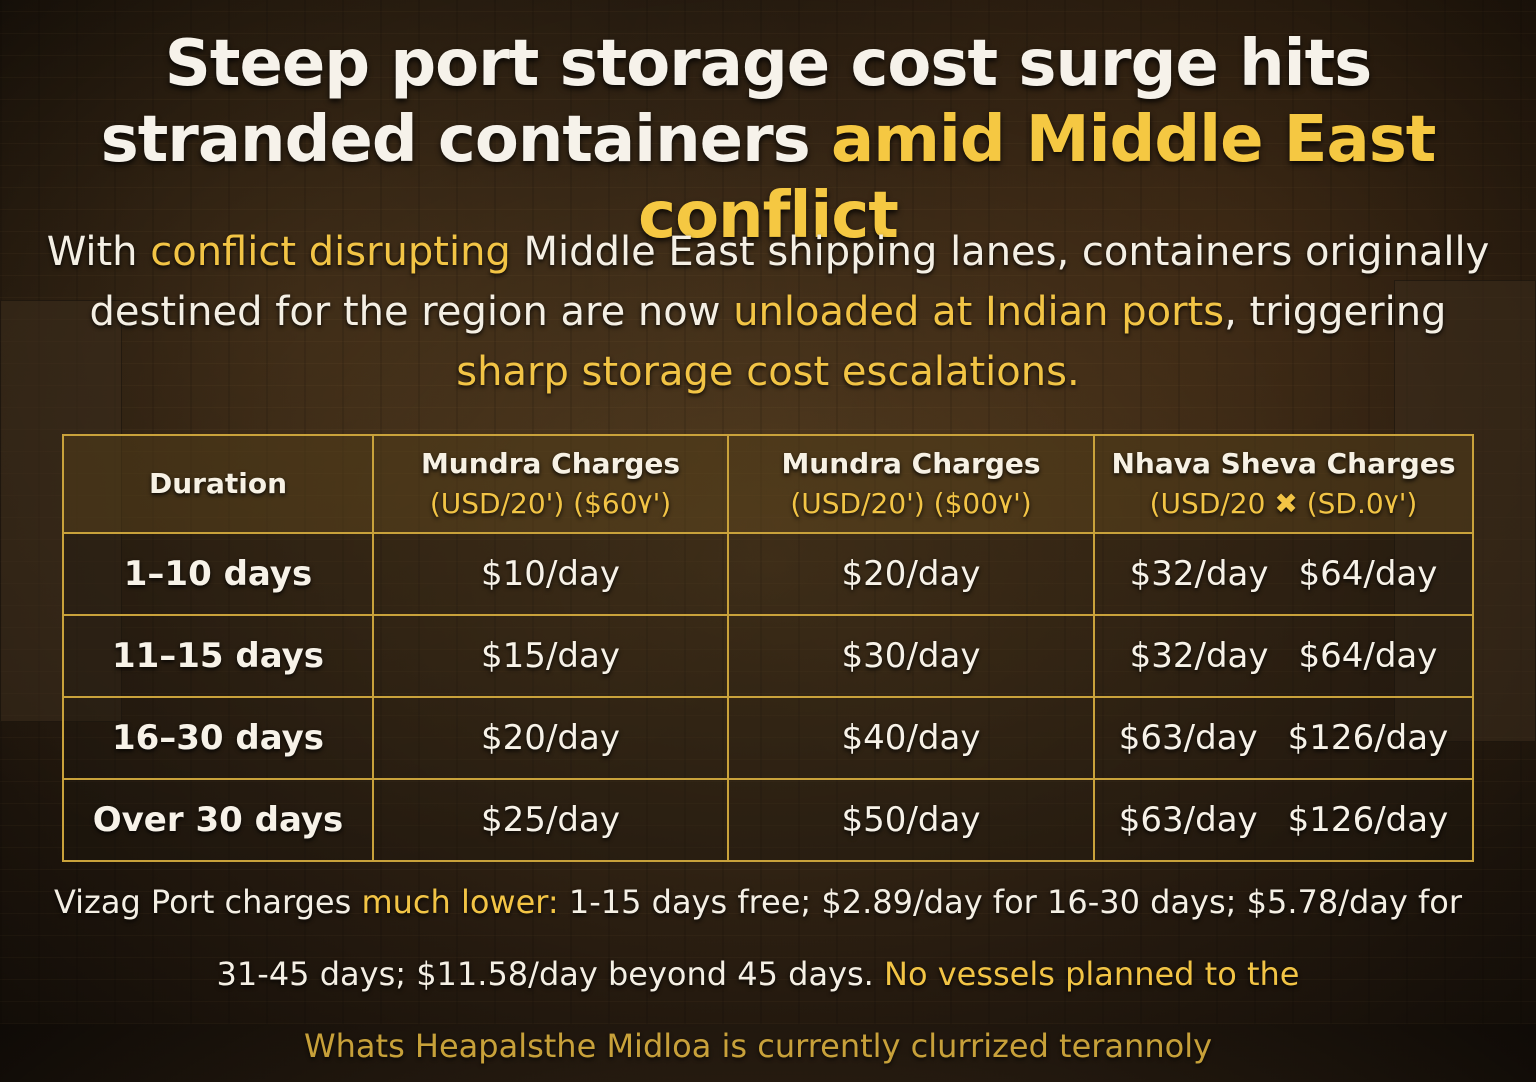 The width and height of the screenshot is (1536, 1082). Describe the element at coordinates (1037, 178) in the screenshot. I see `headline-accent: amid Middle East conflict` at that location.